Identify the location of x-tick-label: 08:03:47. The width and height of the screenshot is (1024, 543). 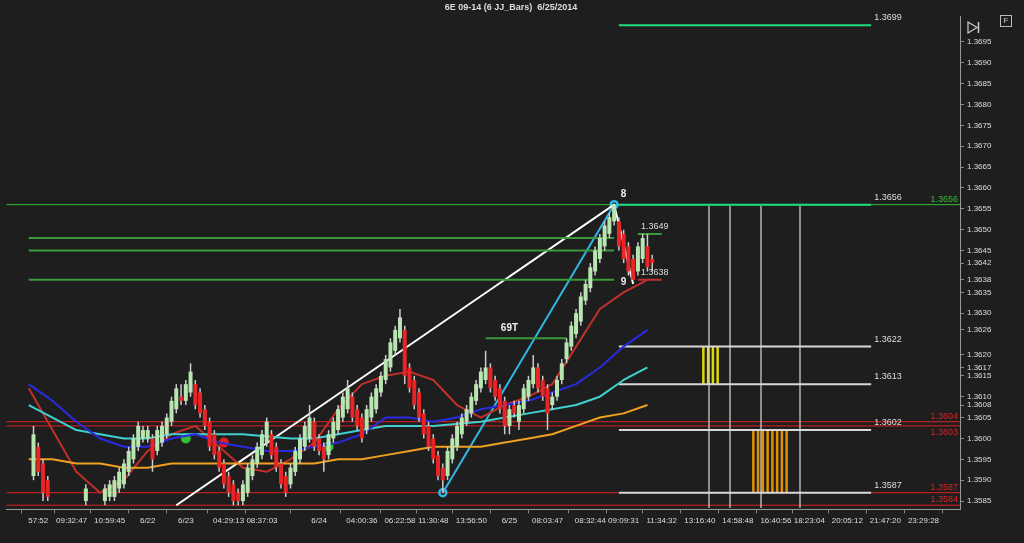
(547, 521).